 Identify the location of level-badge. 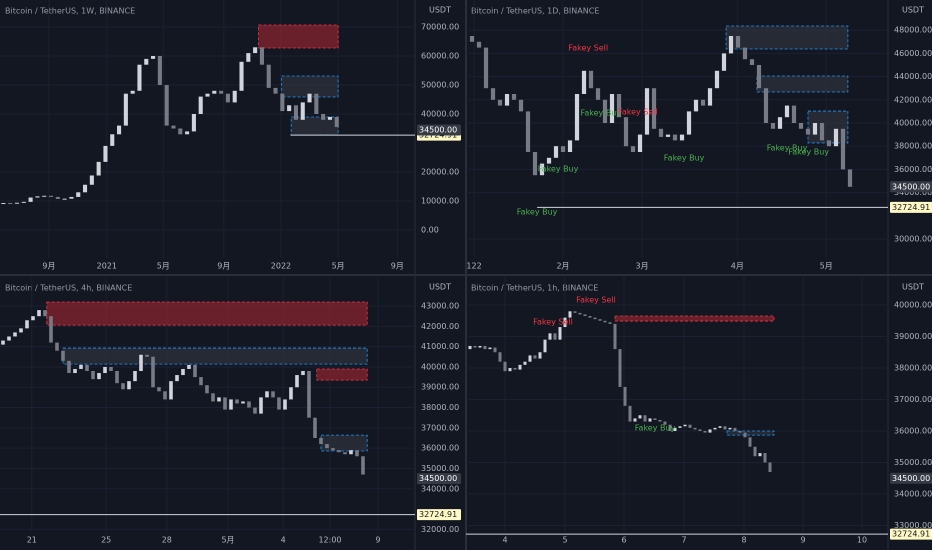
(911, 207).